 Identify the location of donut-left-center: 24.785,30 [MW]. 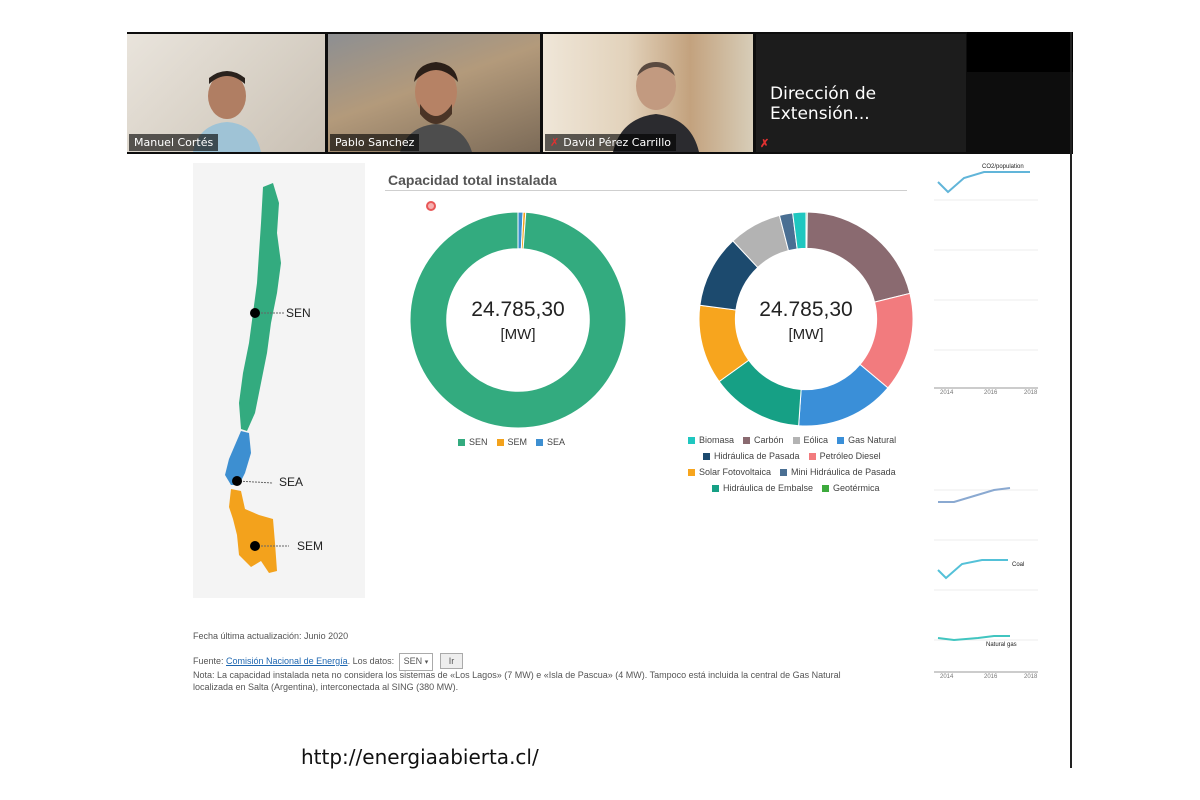
(518, 320).